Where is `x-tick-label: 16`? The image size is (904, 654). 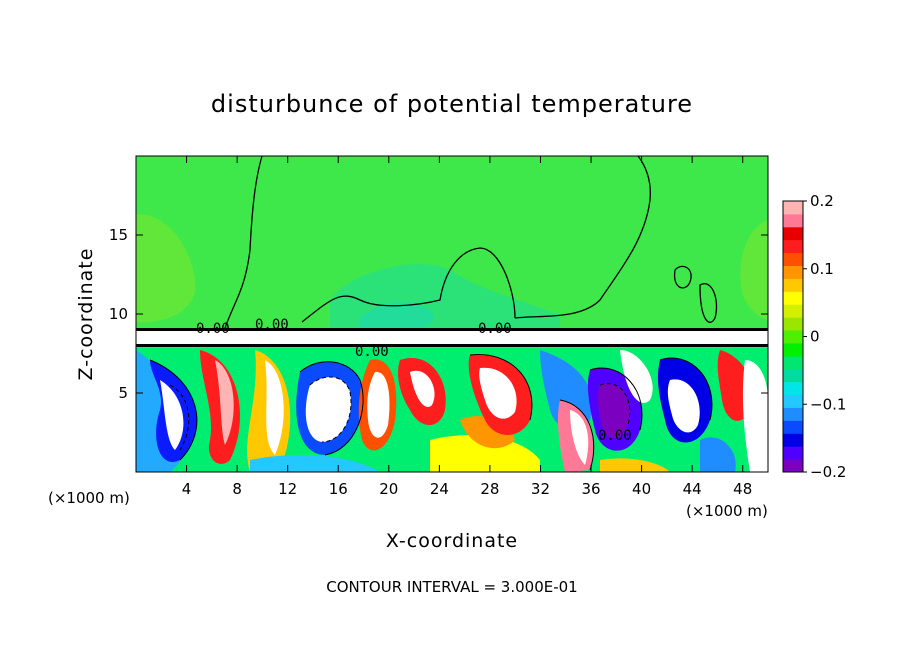 x-tick-label: 16 is located at coordinates (338, 489).